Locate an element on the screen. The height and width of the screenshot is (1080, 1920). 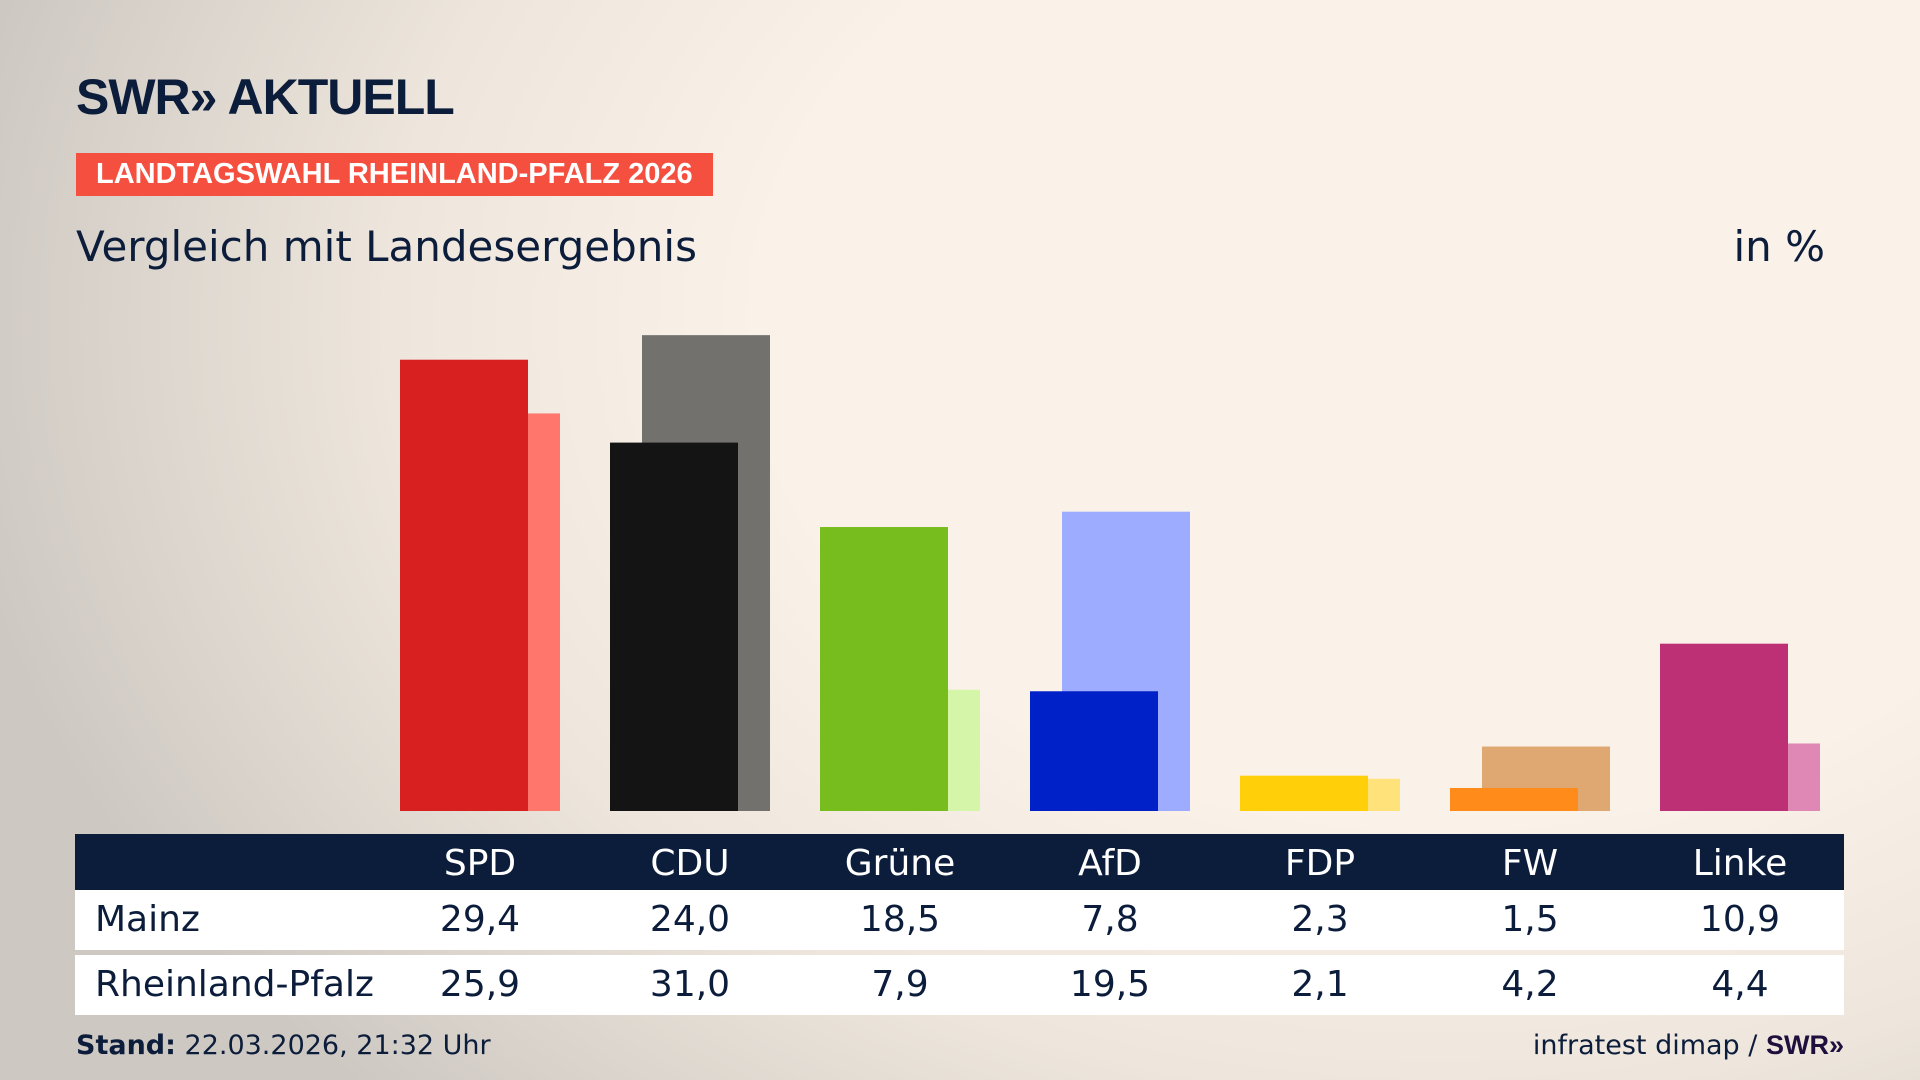
bar-linke-mainz is located at coordinates (1724, 727).